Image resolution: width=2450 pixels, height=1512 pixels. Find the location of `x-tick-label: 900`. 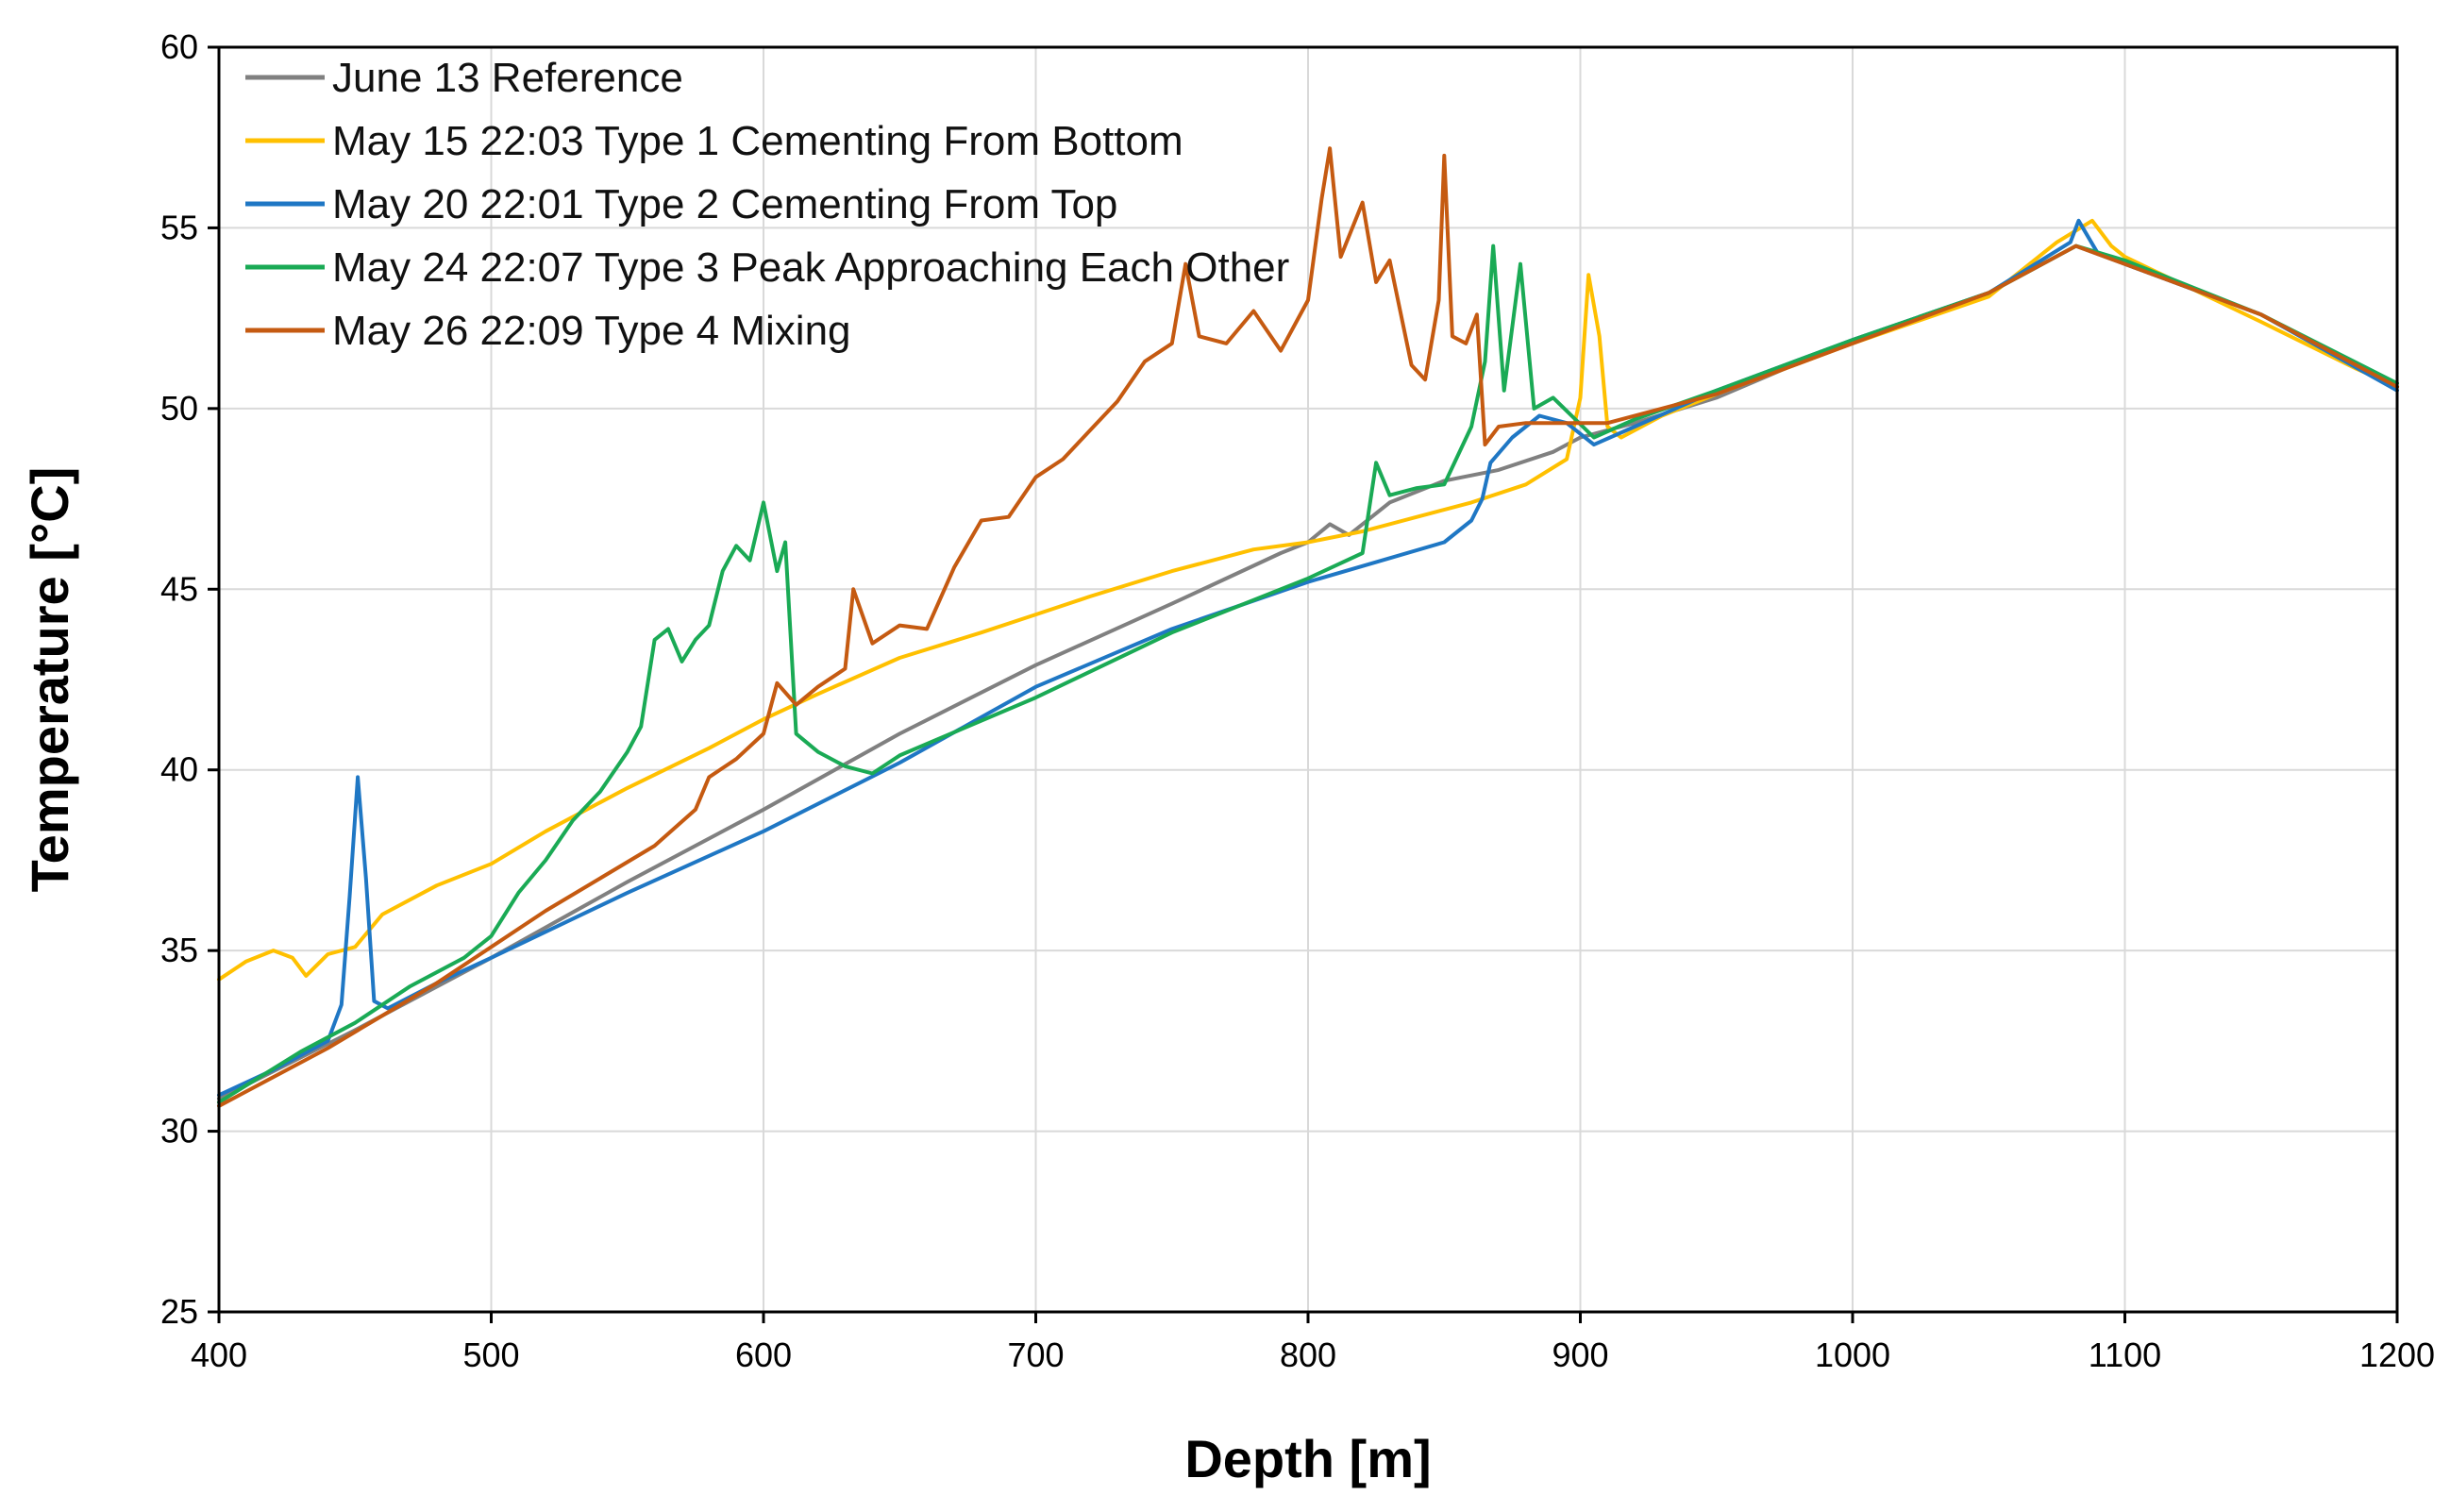

x-tick-label: 900 is located at coordinates (1580, 1355).